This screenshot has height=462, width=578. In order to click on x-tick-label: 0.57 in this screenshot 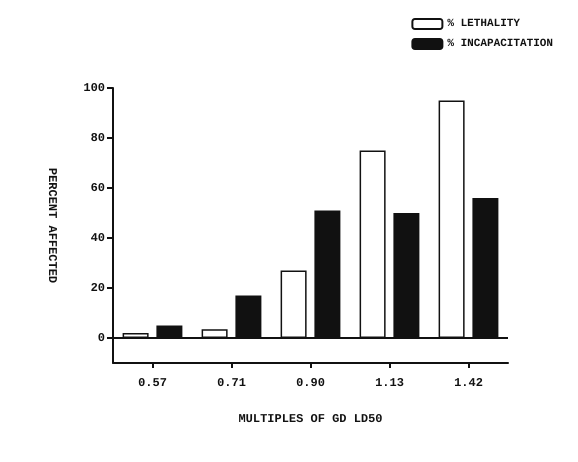, I will do `click(152, 383)`.